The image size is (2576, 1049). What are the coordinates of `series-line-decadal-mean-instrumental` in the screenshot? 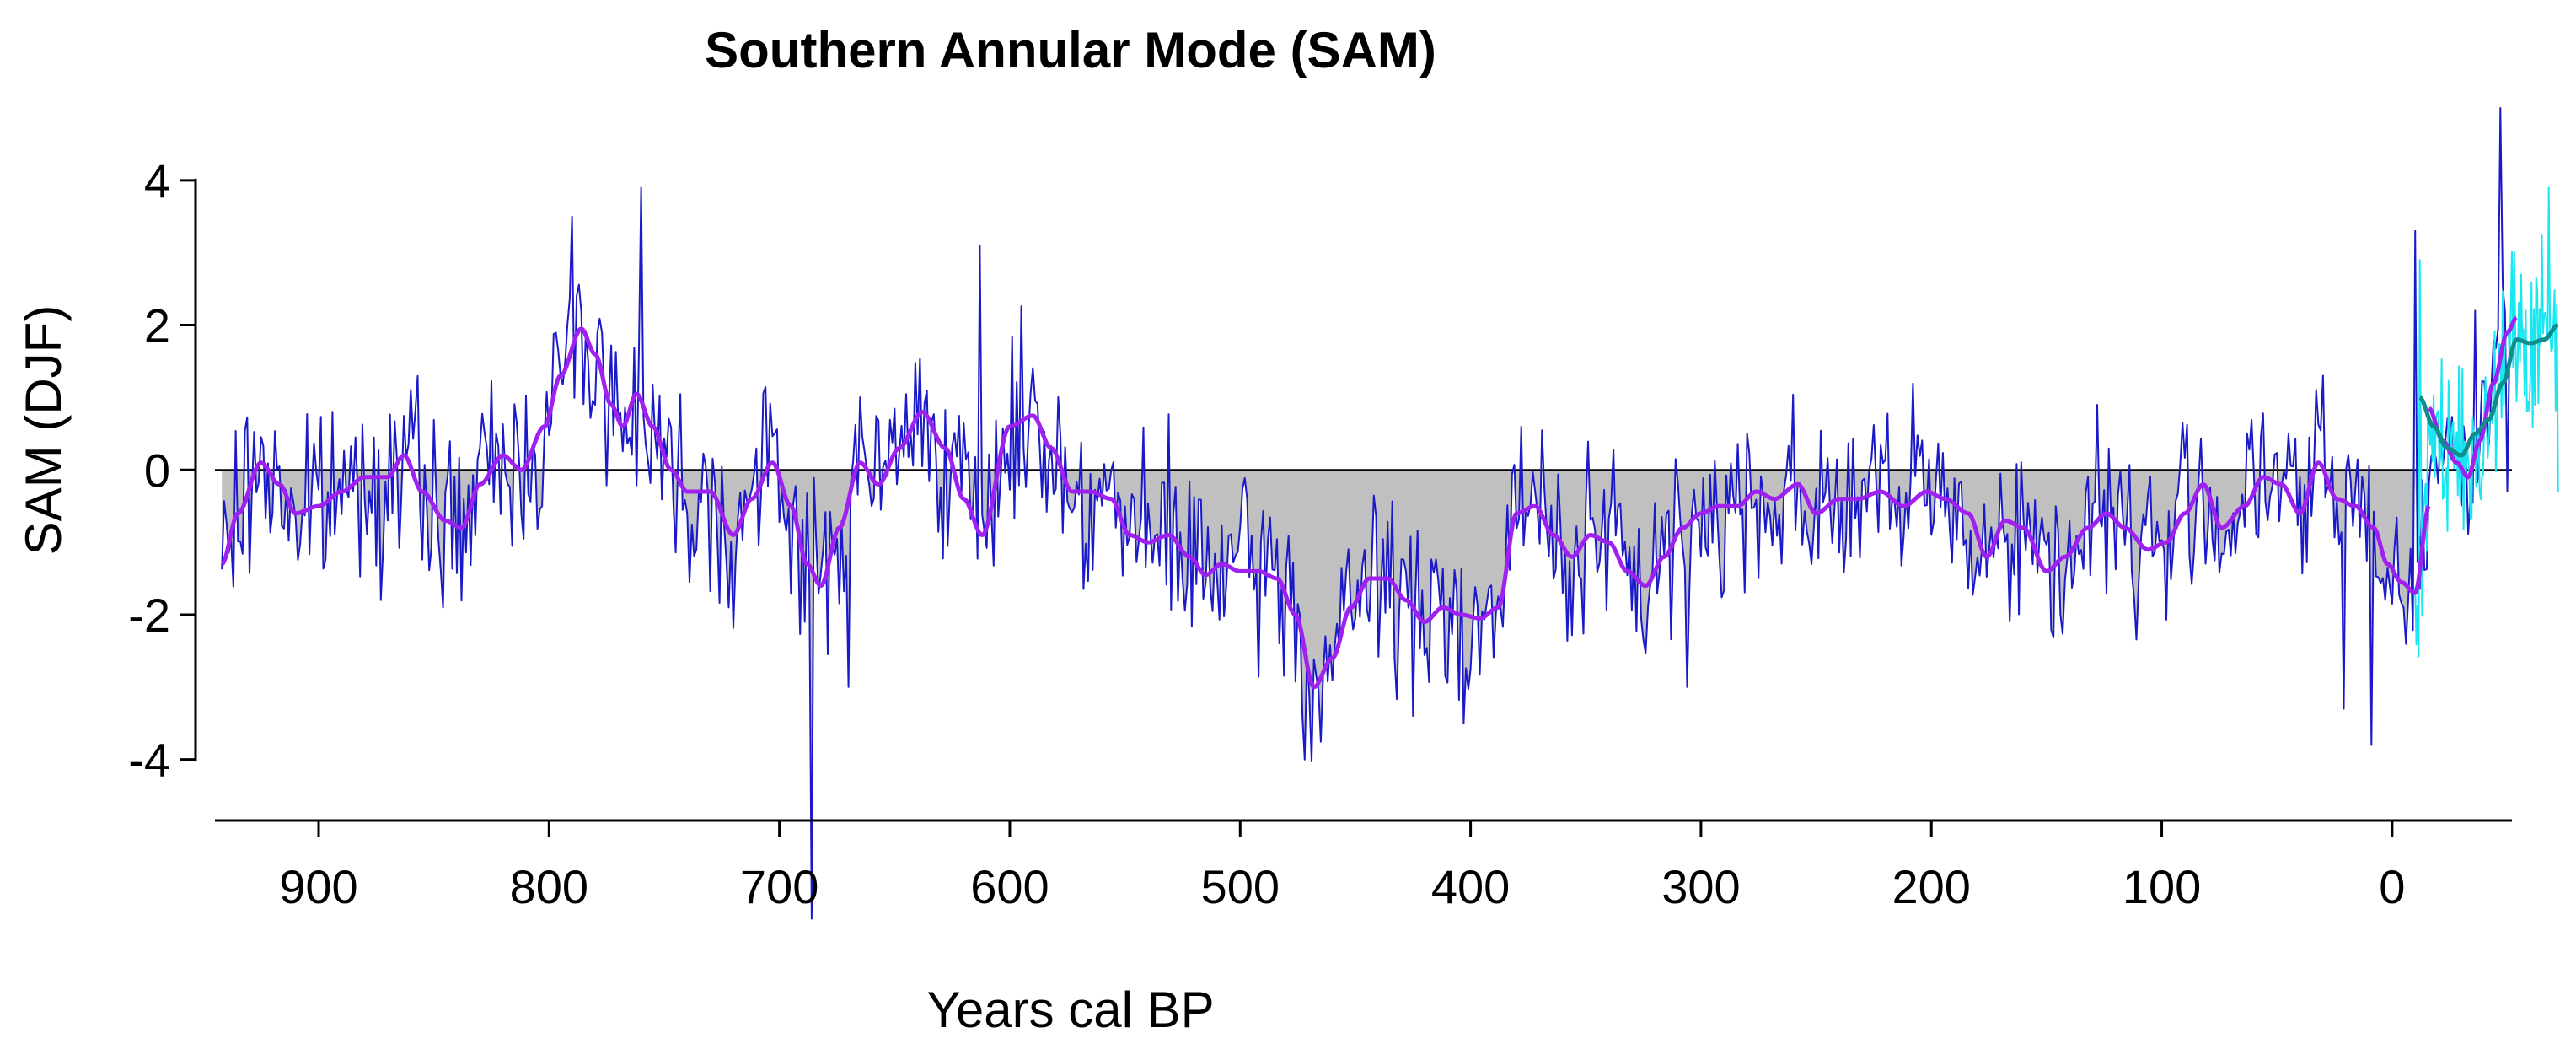 It's located at (2488, 390).